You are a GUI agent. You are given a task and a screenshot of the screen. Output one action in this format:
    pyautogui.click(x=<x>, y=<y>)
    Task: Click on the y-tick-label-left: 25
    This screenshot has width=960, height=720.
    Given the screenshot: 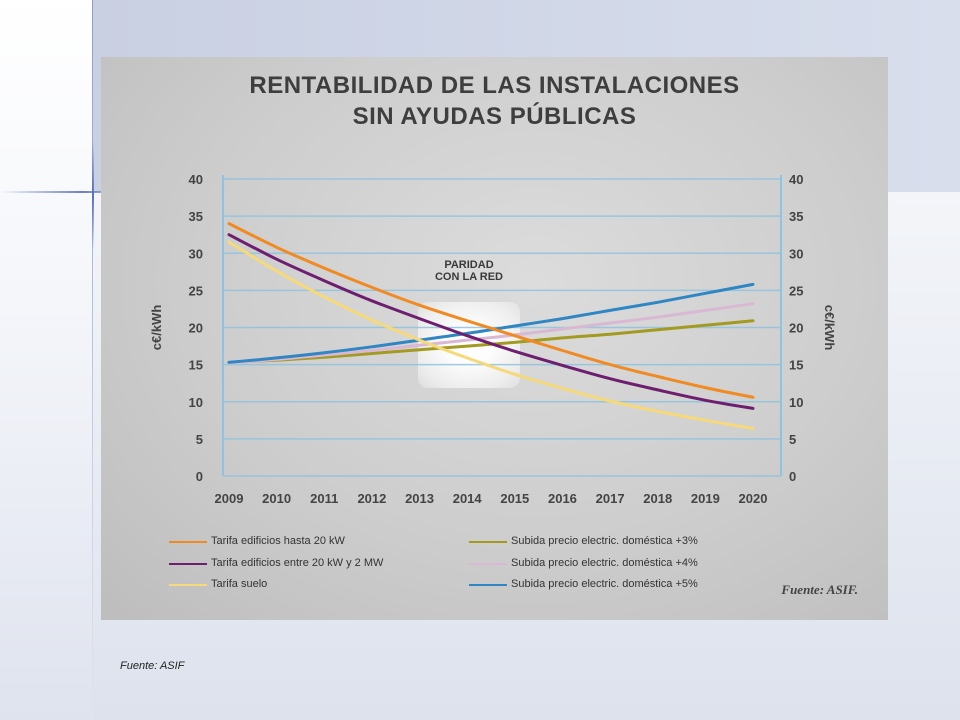 What is the action you would take?
    pyautogui.click(x=196, y=290)
    